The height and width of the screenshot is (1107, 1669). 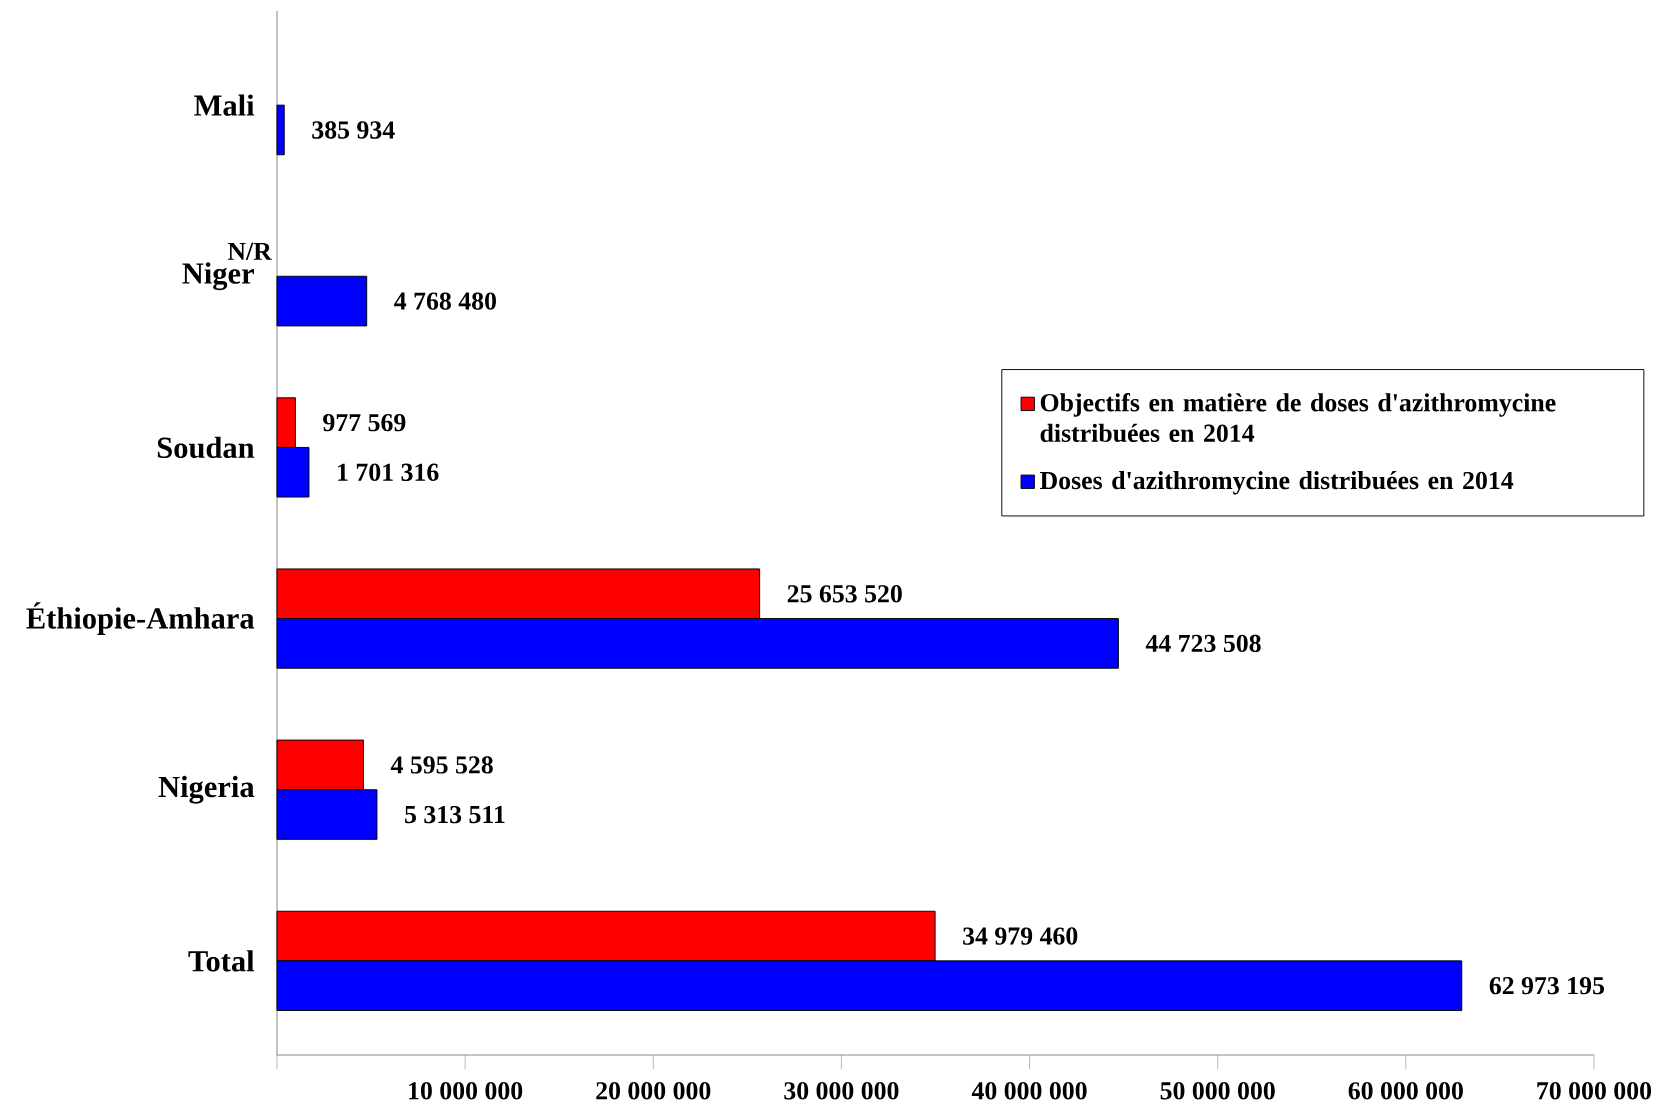 I want to click on x-tick-label: 70 000 000, so click(x=1594, y=1090).